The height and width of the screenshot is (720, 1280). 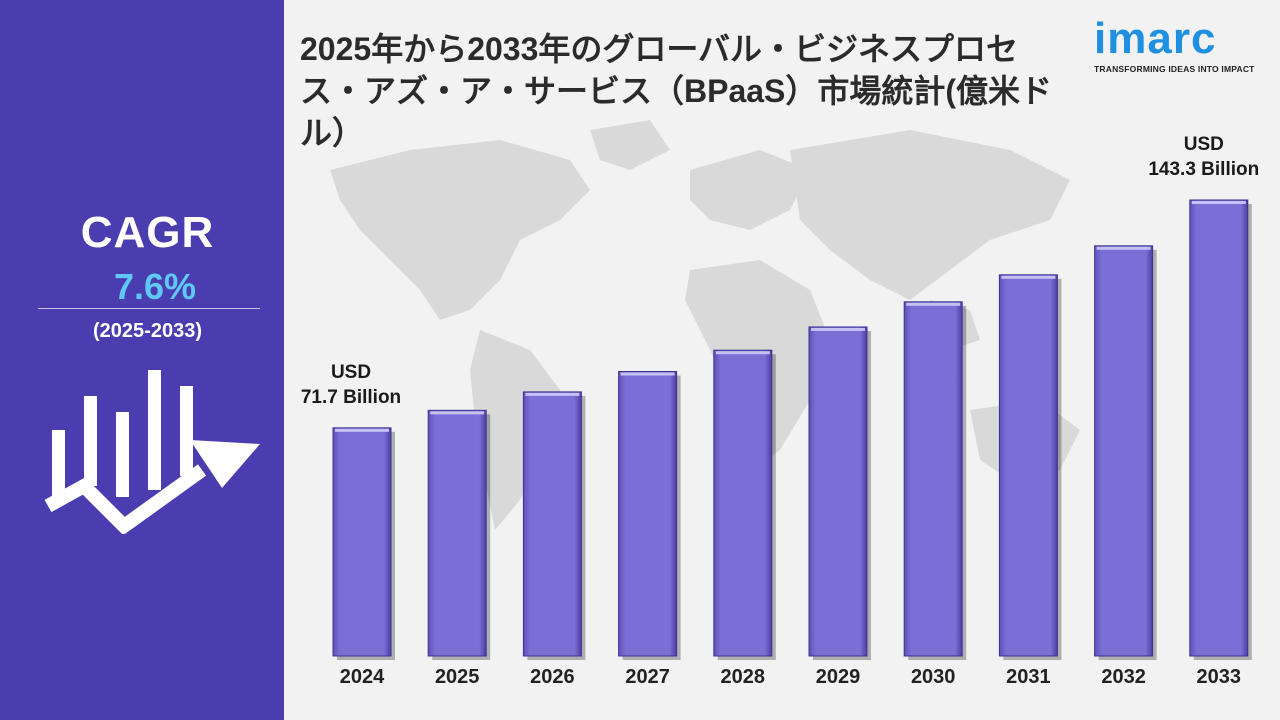 I want to click on cagr-value: 7.6%, so click(x=155, y=286).